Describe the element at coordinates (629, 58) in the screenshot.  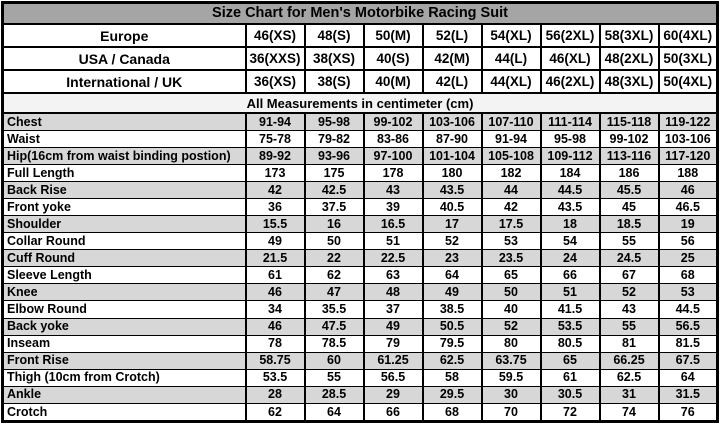
I see `size-cell: 48(2XL)` at that location.